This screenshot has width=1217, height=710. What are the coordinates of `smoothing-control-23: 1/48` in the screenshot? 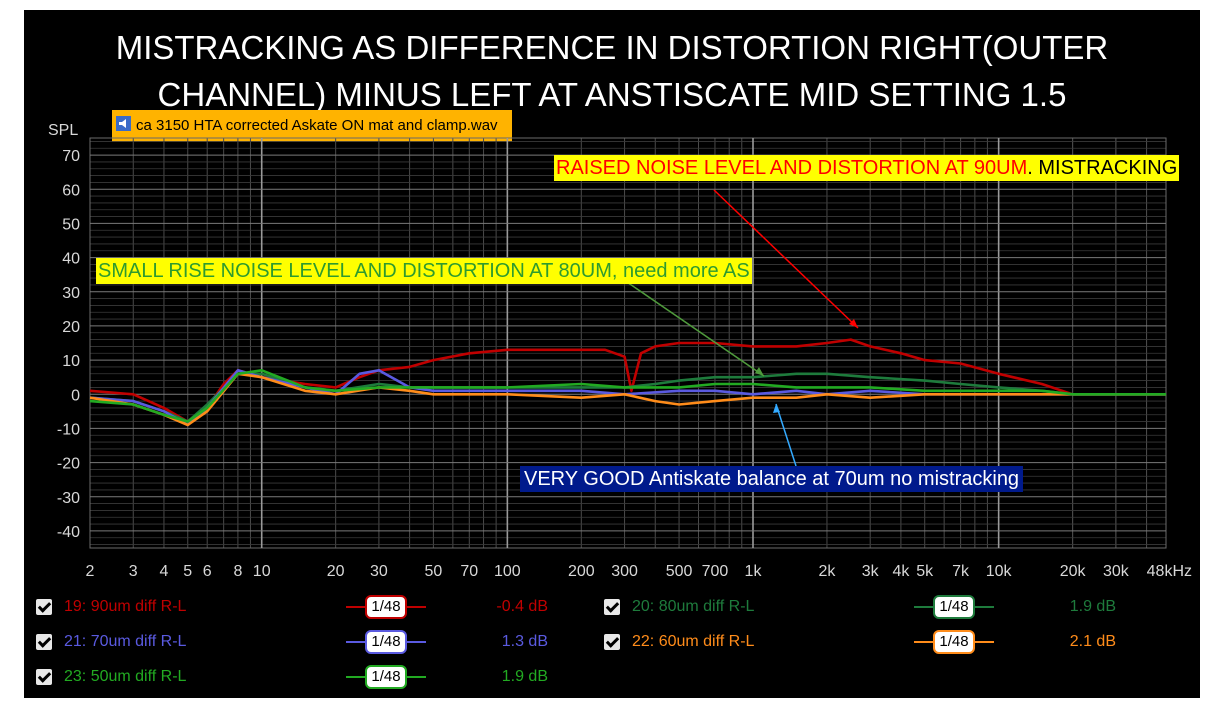 It's located at (386, 677).